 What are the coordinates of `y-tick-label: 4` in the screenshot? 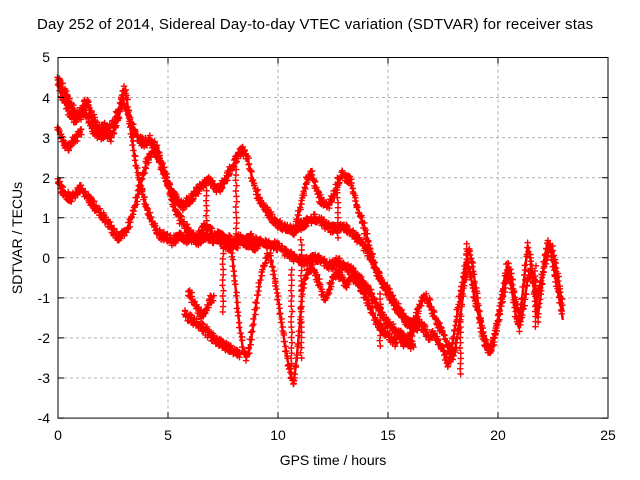 It's located at (46, 97).